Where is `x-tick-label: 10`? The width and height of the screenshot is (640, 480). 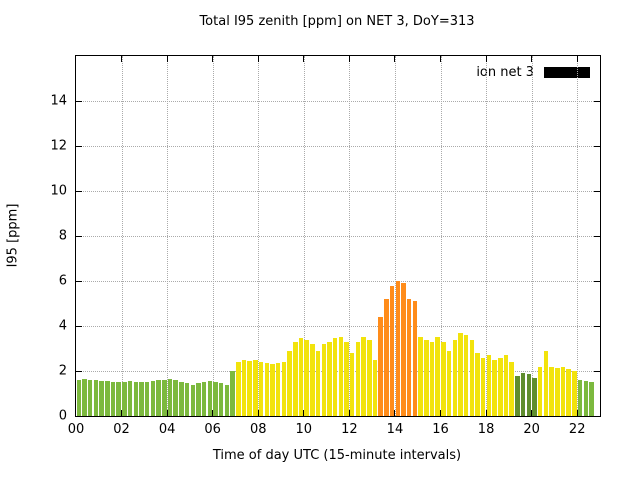
x-tick-label: 10 is located at coordinates (304, 429).